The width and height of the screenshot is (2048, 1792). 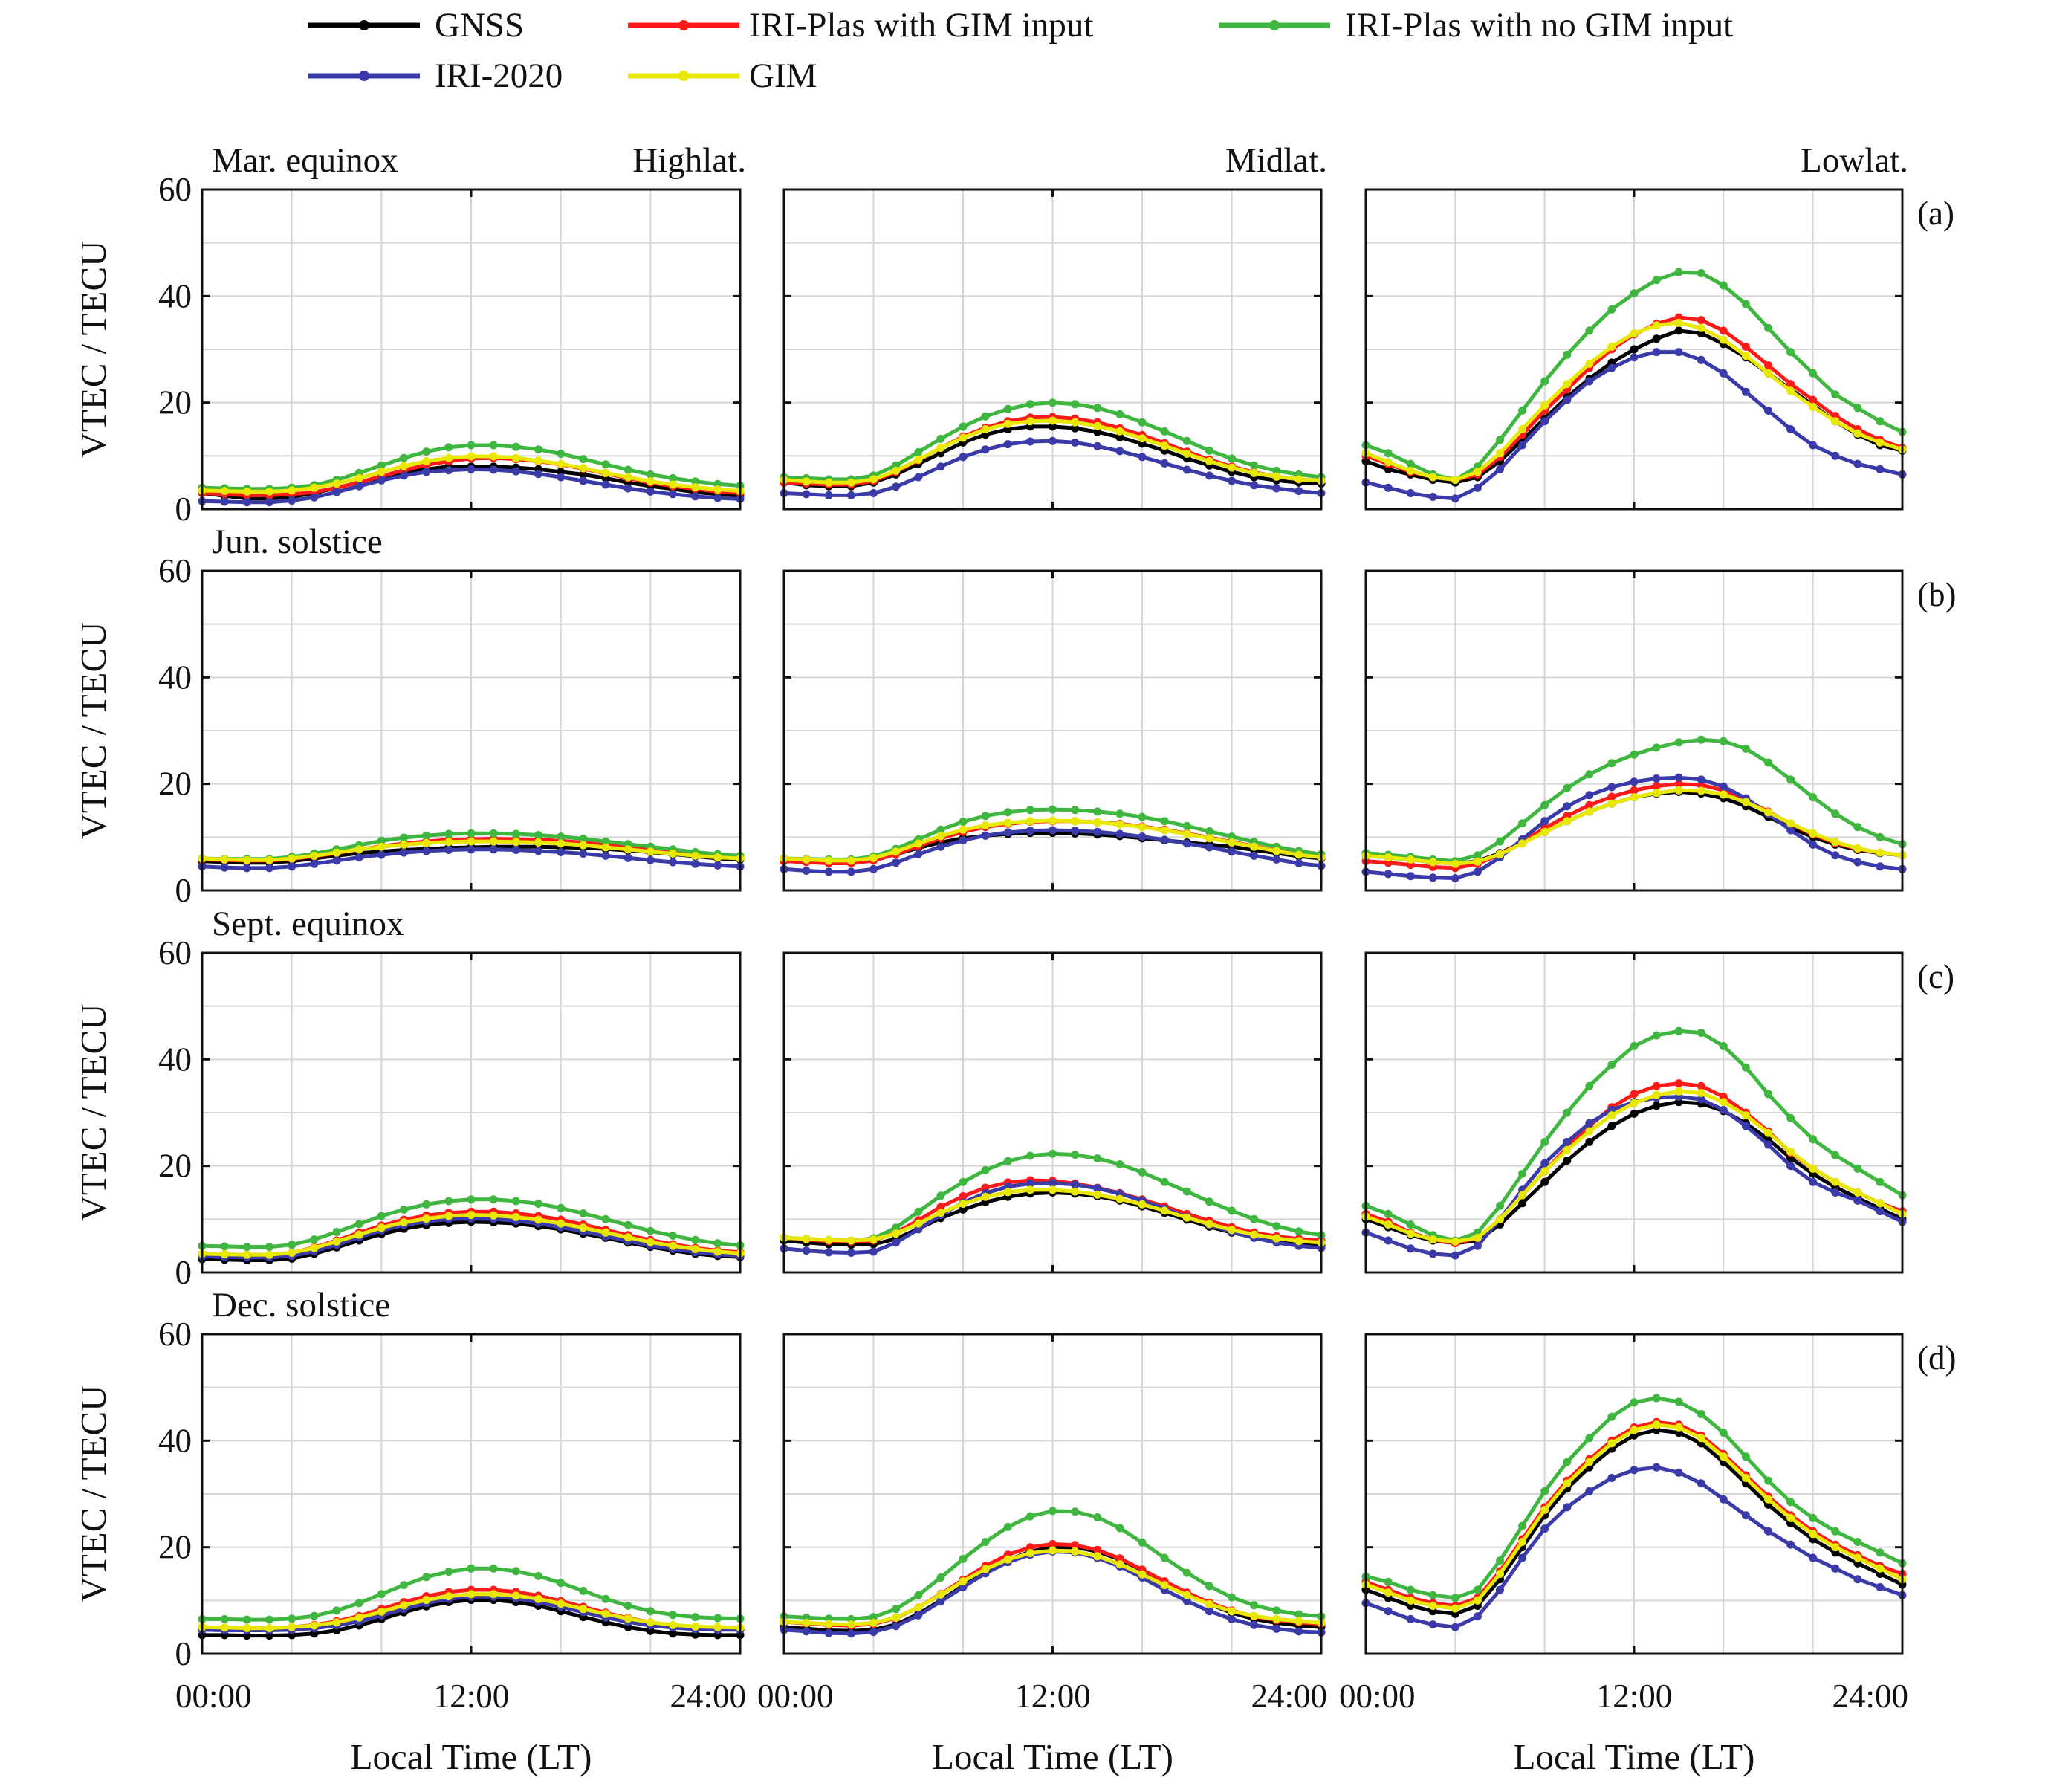 What do you see at coordinates (499, 76) in the screenshot?
I see `legend-label: IRI-2020` at bounding box center [499, 76].